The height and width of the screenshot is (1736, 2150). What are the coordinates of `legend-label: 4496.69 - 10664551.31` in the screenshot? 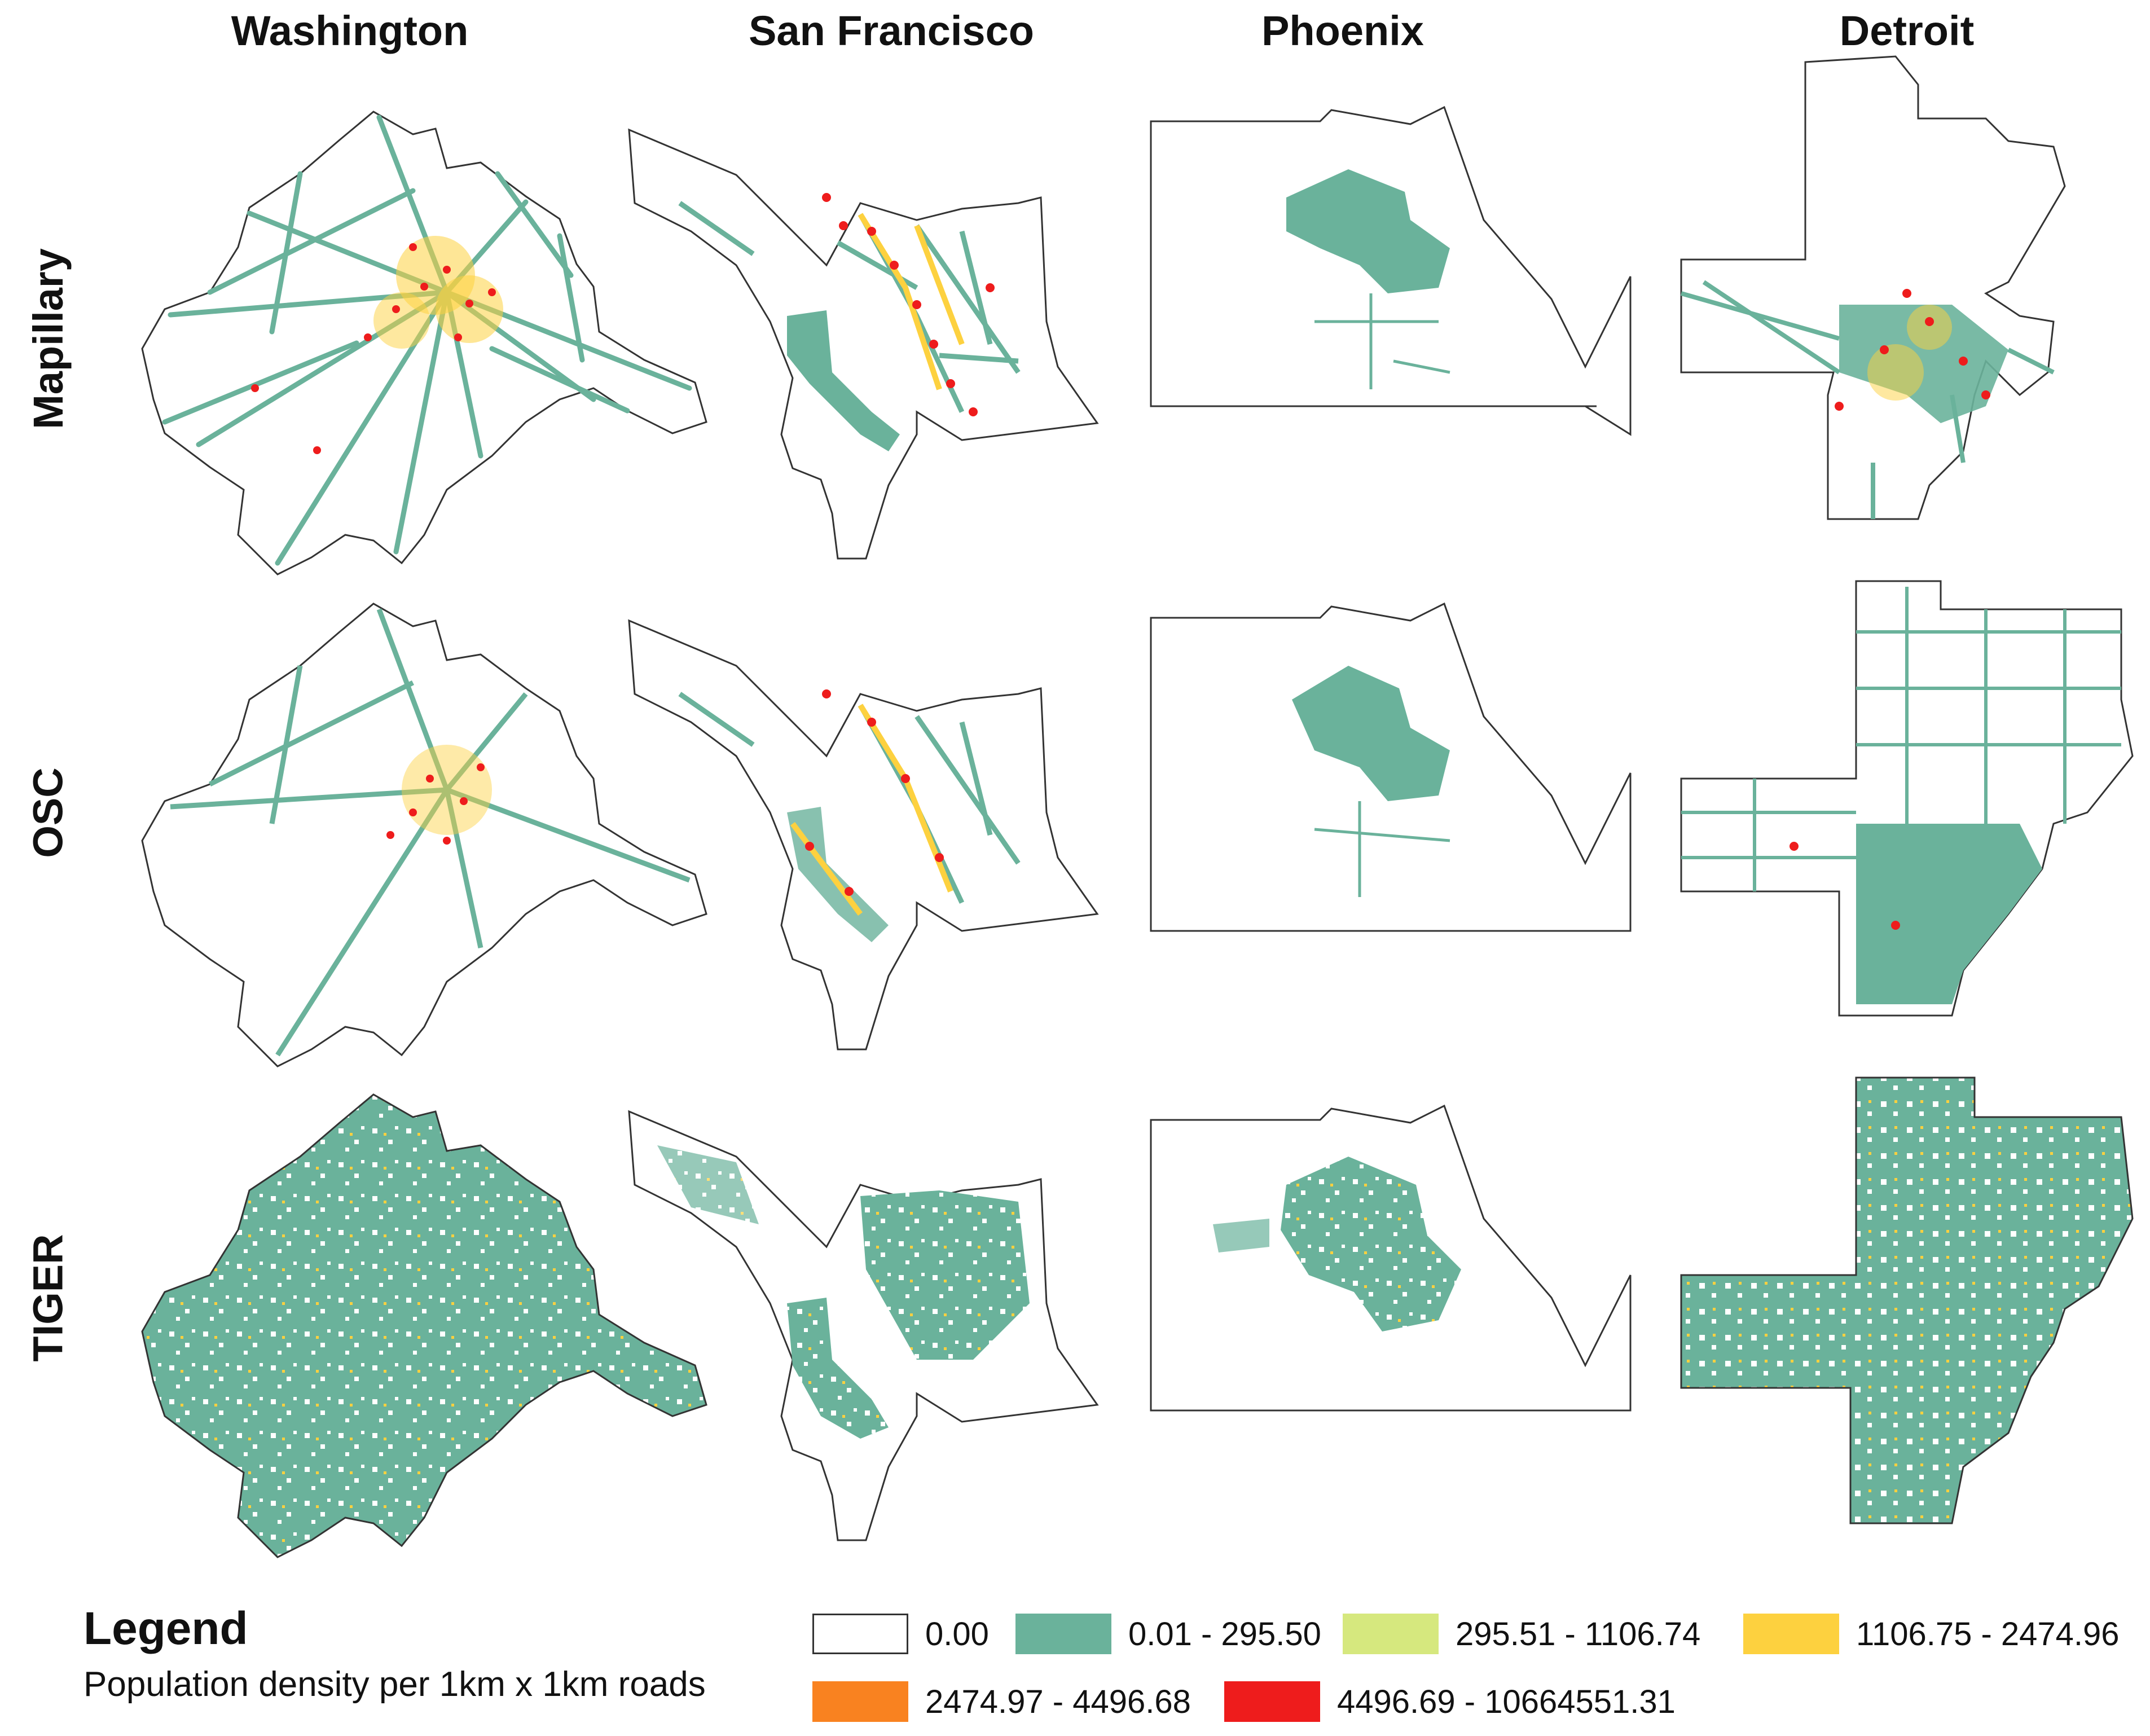 It's located at (1506, 1702).